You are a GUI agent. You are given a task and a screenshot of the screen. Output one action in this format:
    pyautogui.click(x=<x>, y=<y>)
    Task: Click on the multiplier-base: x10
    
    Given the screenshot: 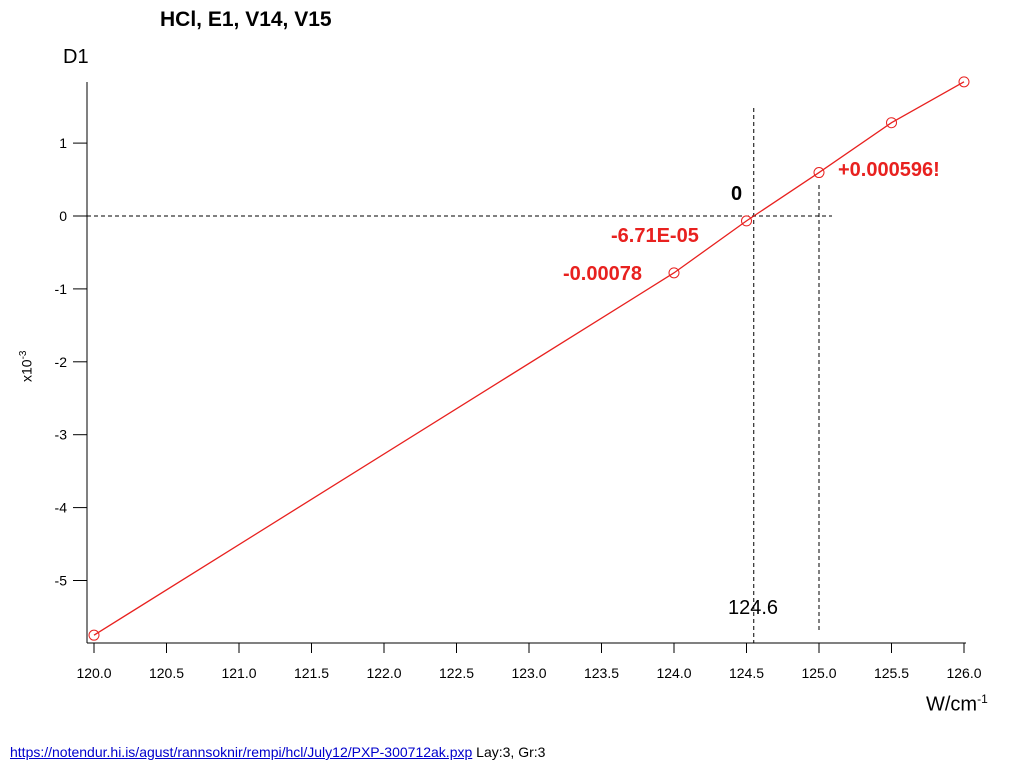 What is the action you would take?
    pyautogui.click(x=26, y=370)
    